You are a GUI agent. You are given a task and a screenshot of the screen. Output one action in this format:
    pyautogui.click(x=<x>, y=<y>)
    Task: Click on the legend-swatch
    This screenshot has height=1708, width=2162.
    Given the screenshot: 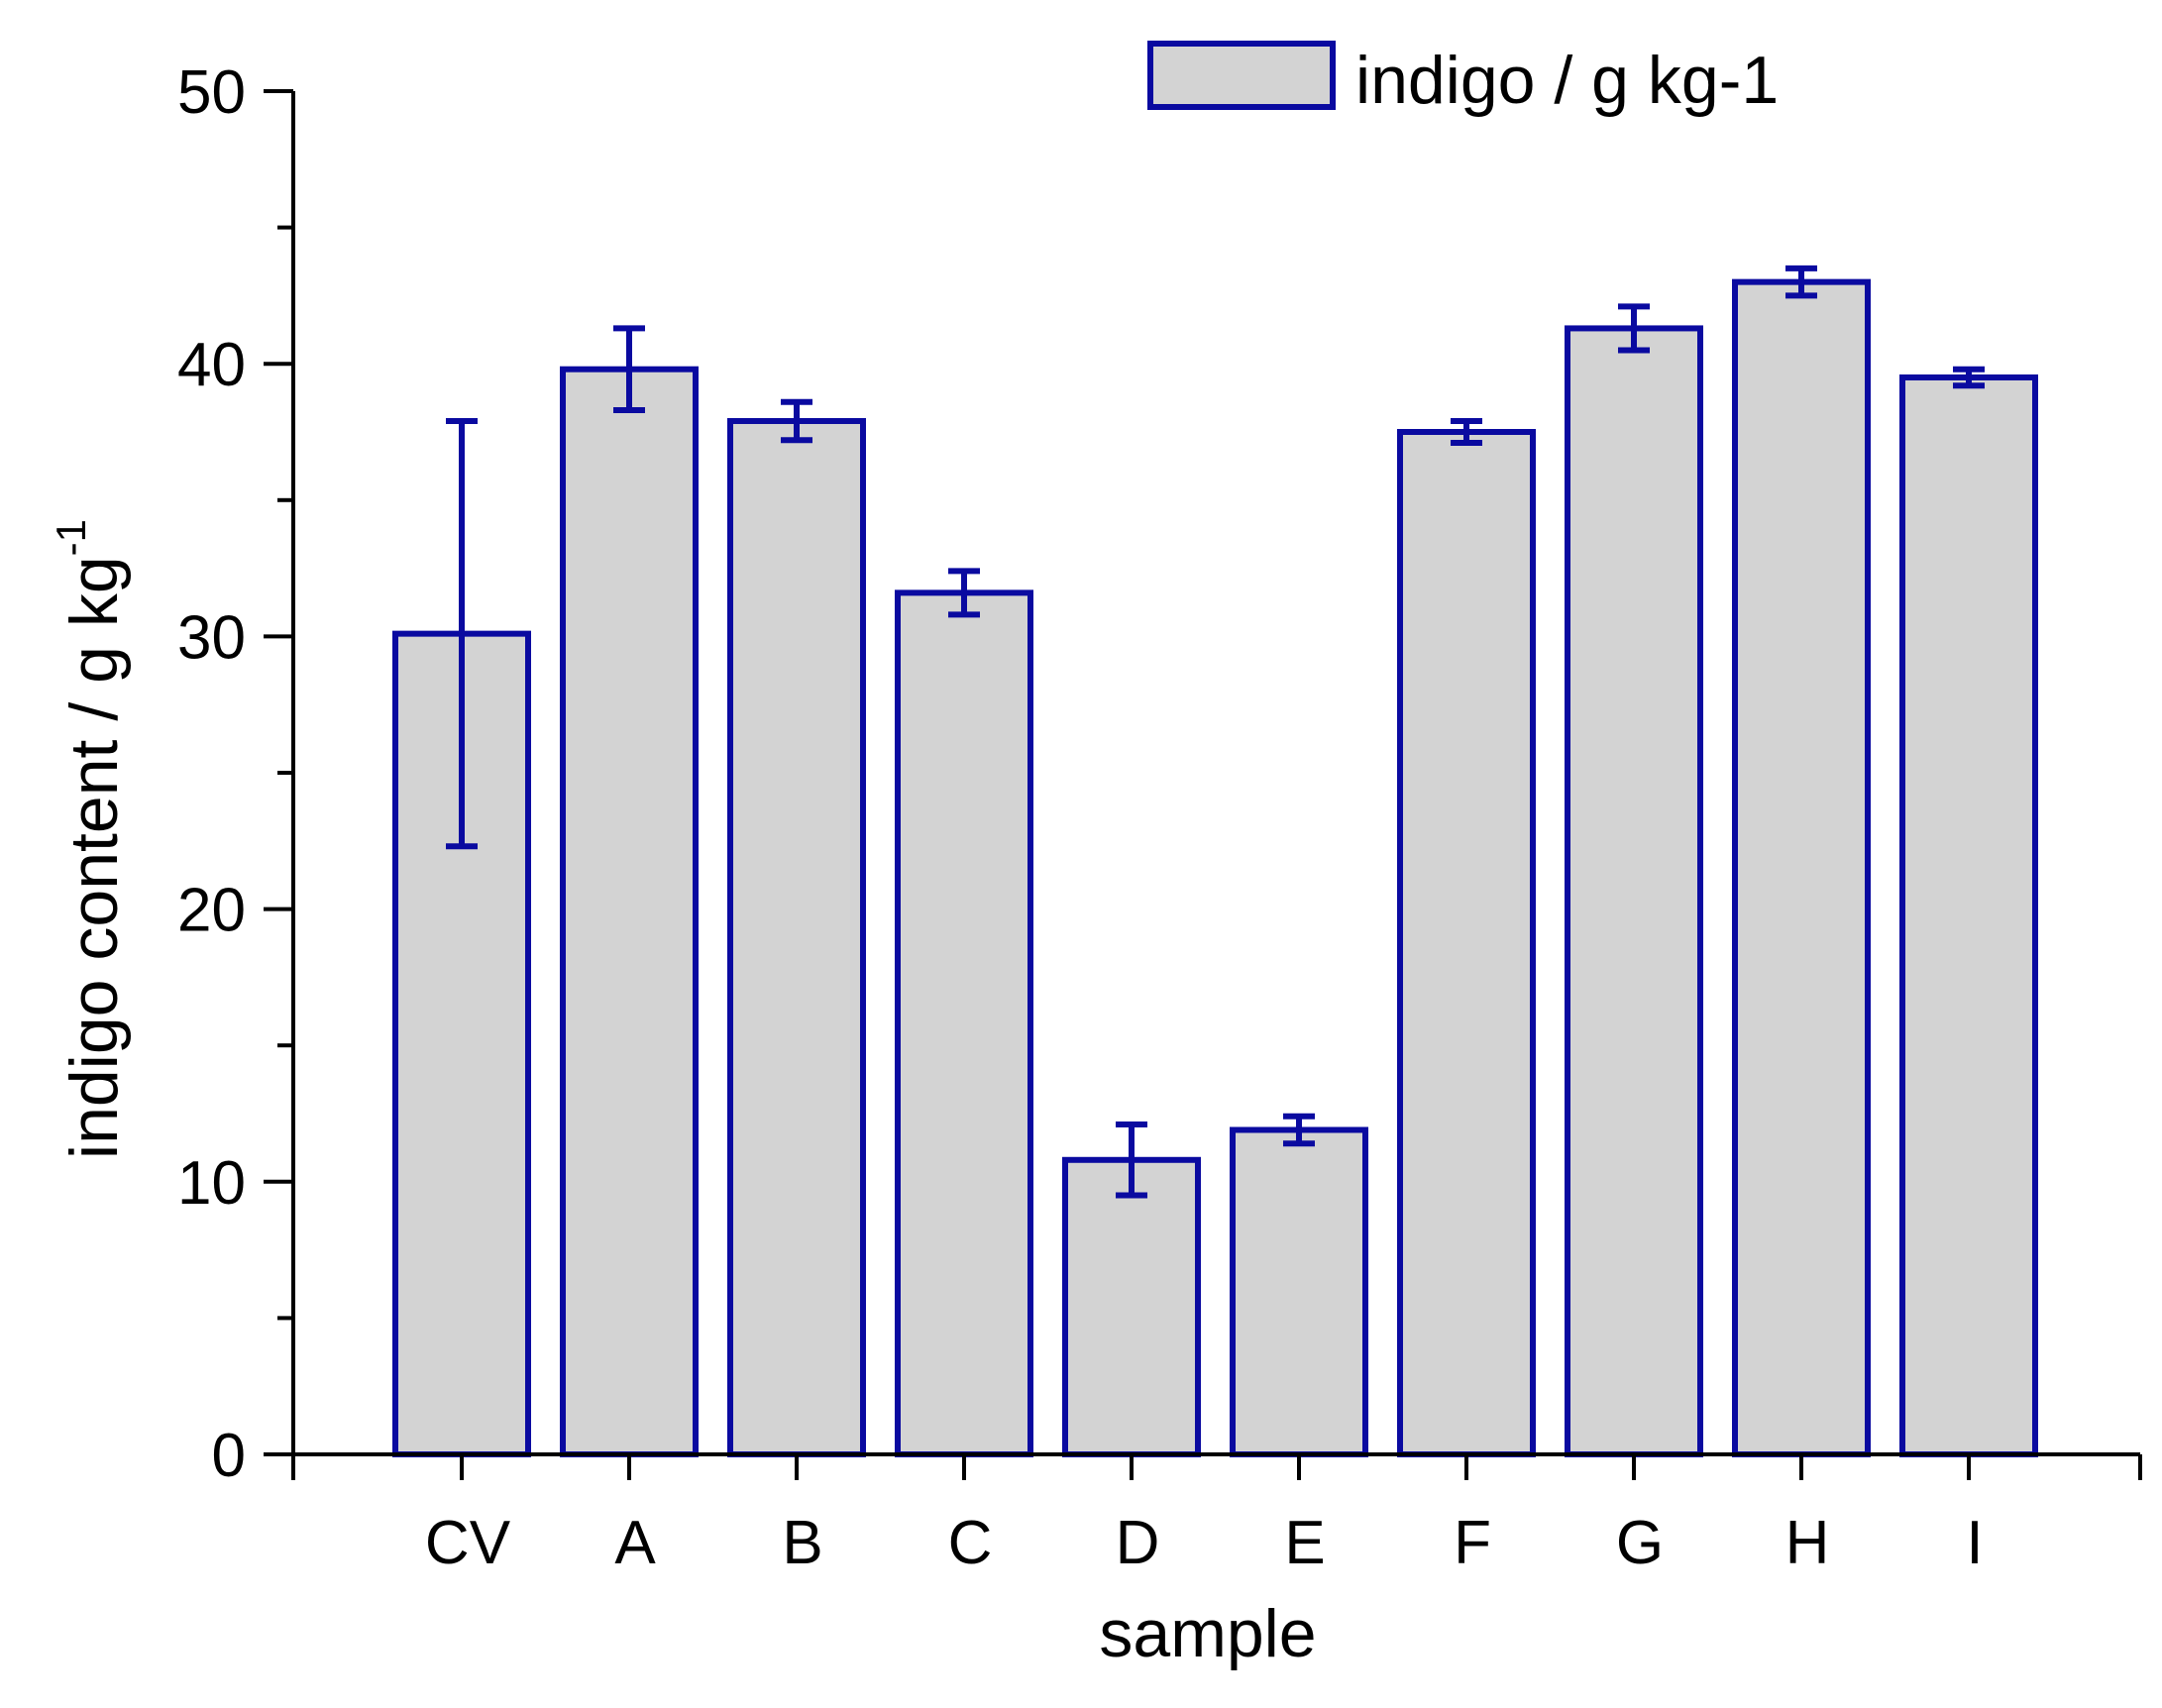 What is the action you would take?
    pyautogui.click(x=1241, y=75)
    